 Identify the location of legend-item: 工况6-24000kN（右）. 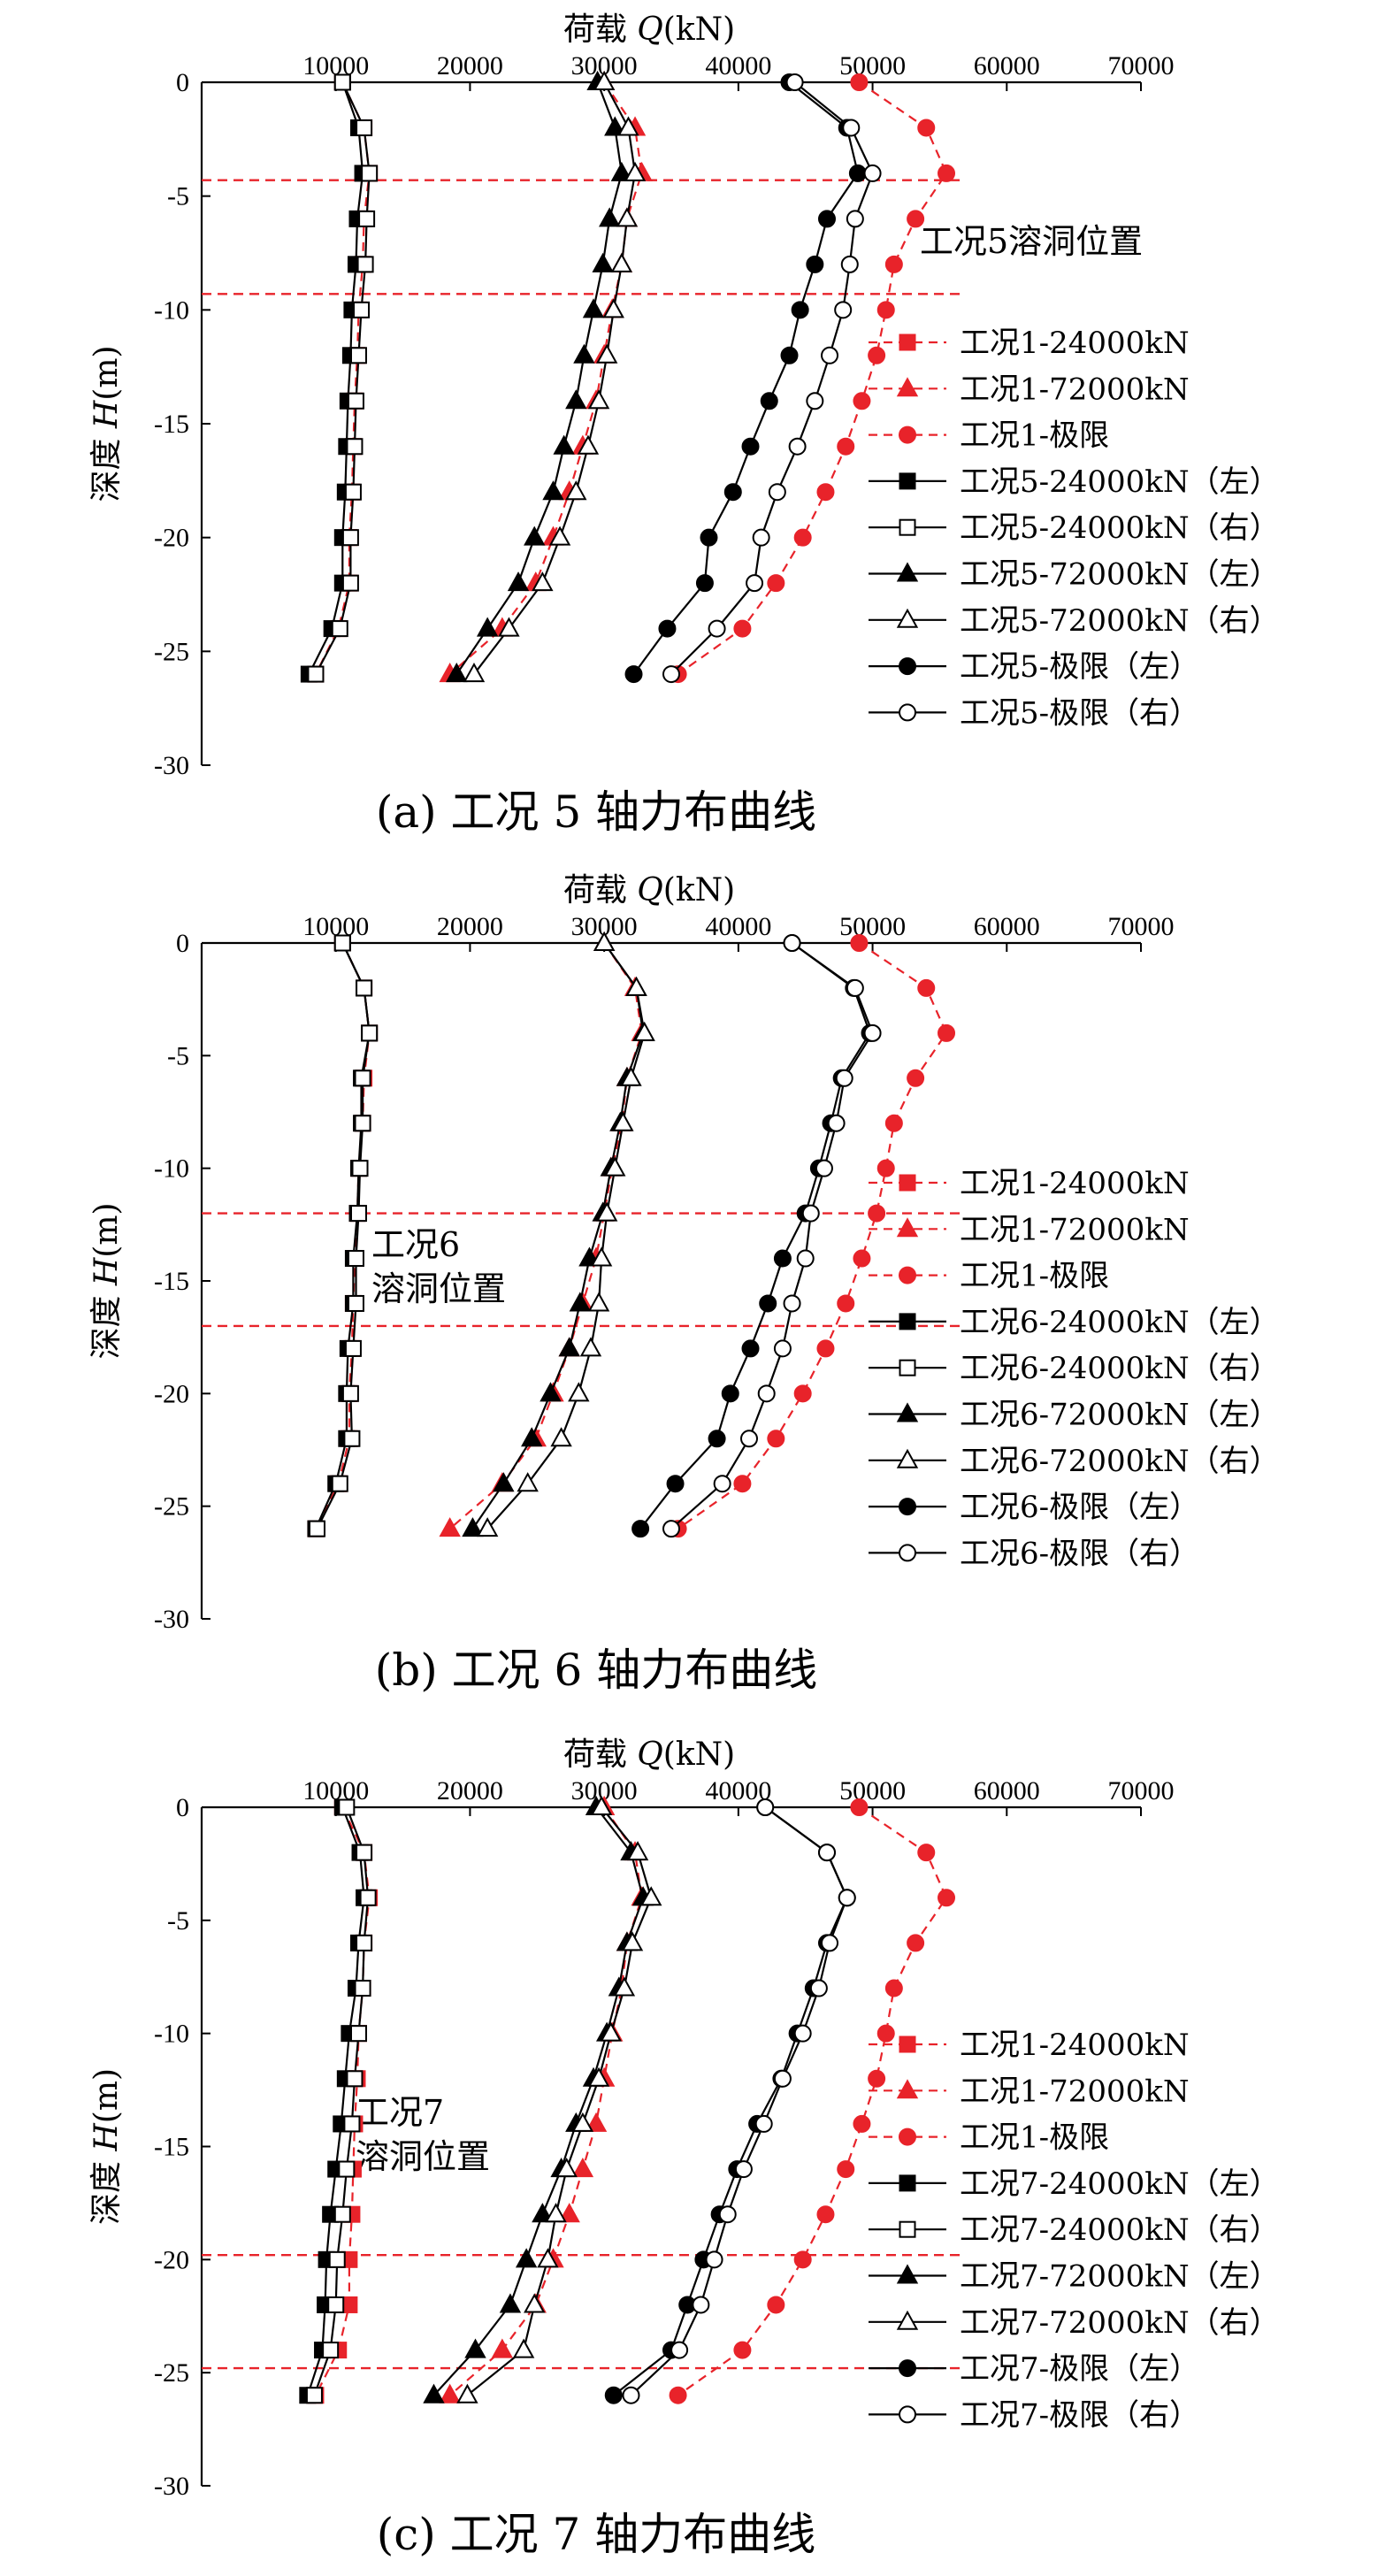
(1074, 1368).